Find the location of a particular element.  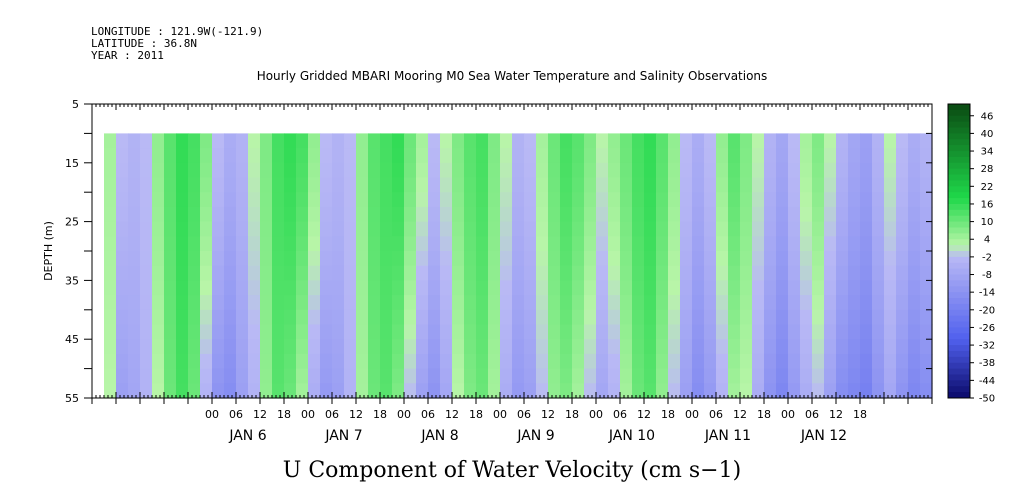

x-day-label: JAN 7 is located at coordinates (343, 436).